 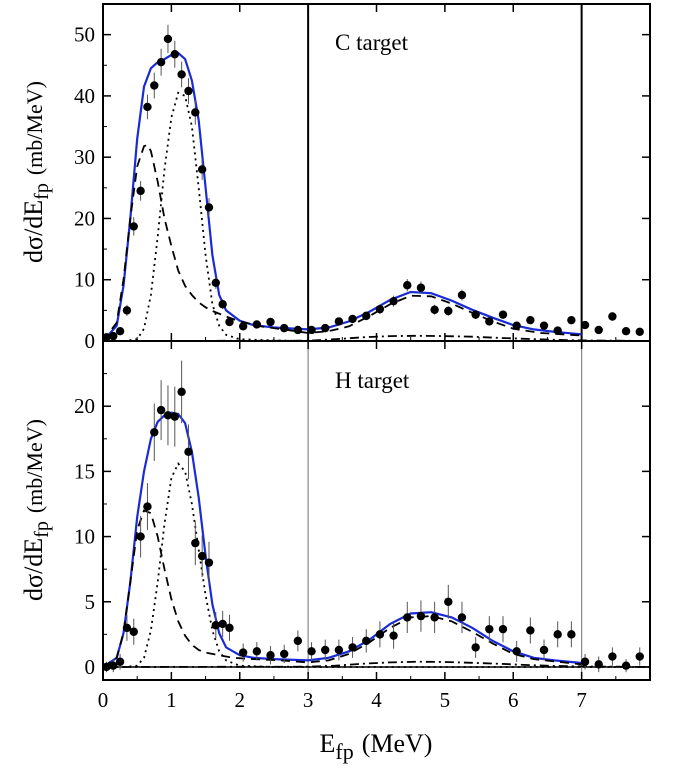 What do you see at coordinates (344, 751) in the screenshot?
I see `x-axis-title-sub: fp` at bounding box center [344, 751].